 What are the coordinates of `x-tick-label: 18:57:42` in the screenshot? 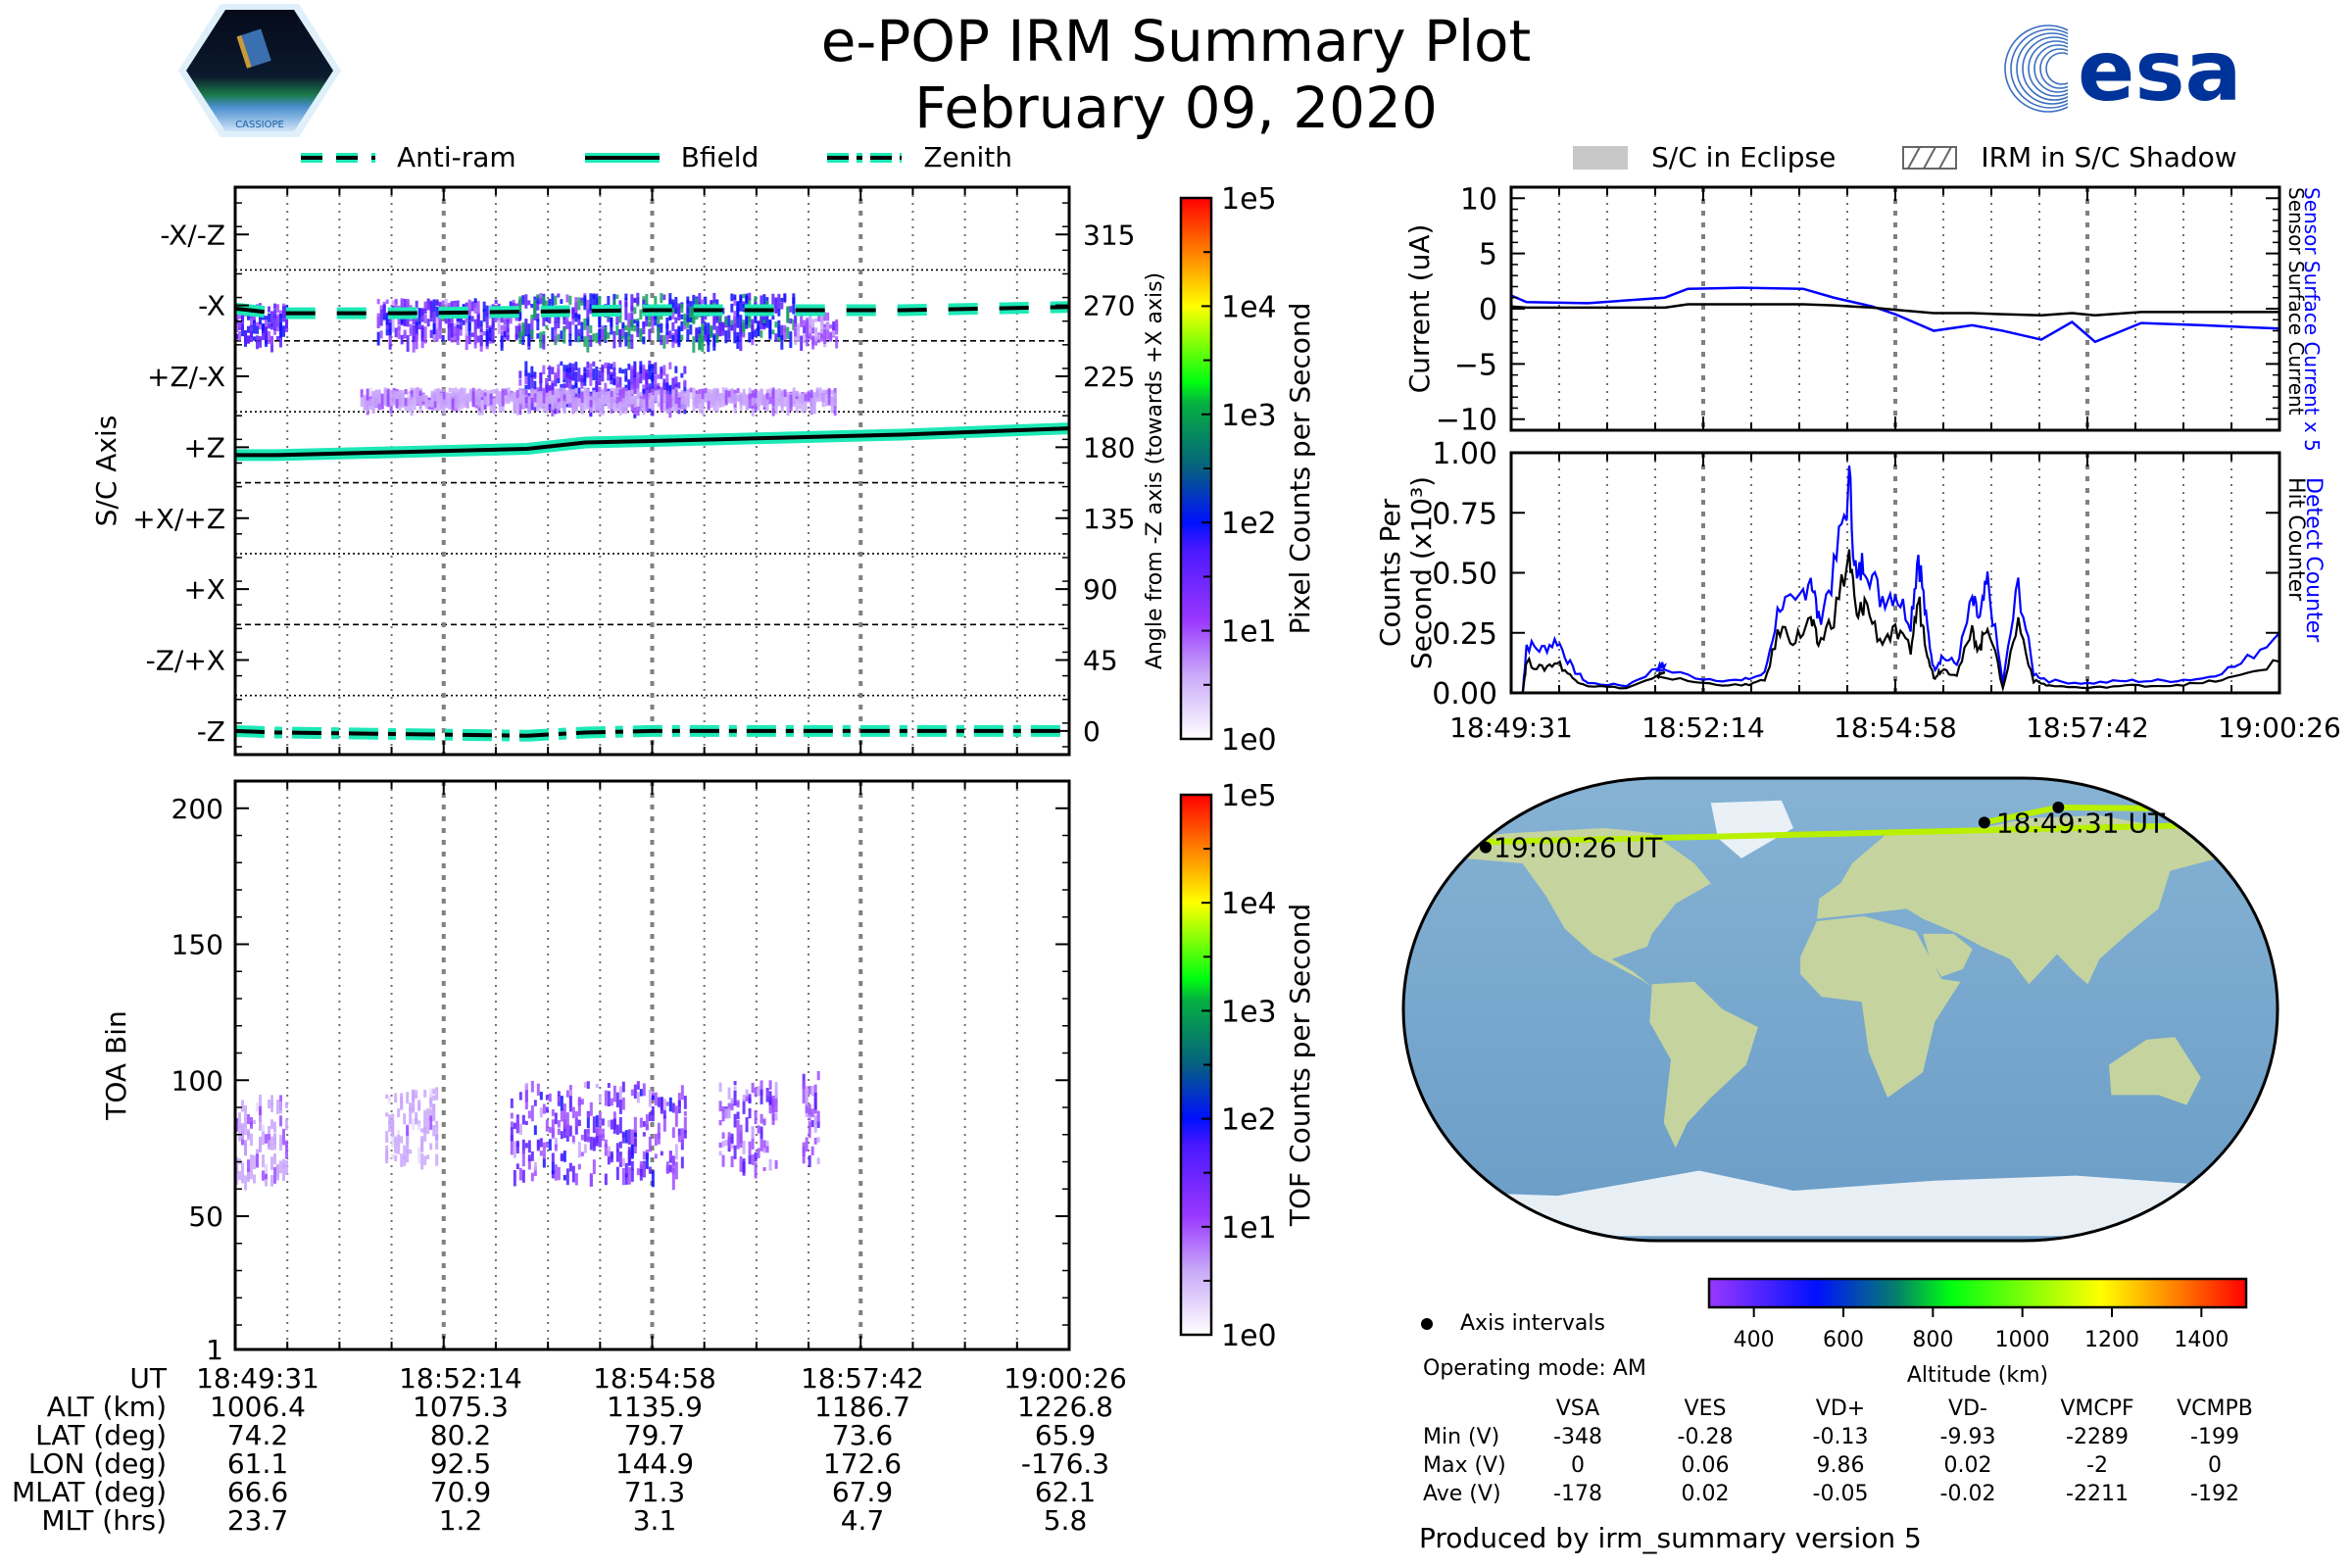 It's located at (2087, 727).